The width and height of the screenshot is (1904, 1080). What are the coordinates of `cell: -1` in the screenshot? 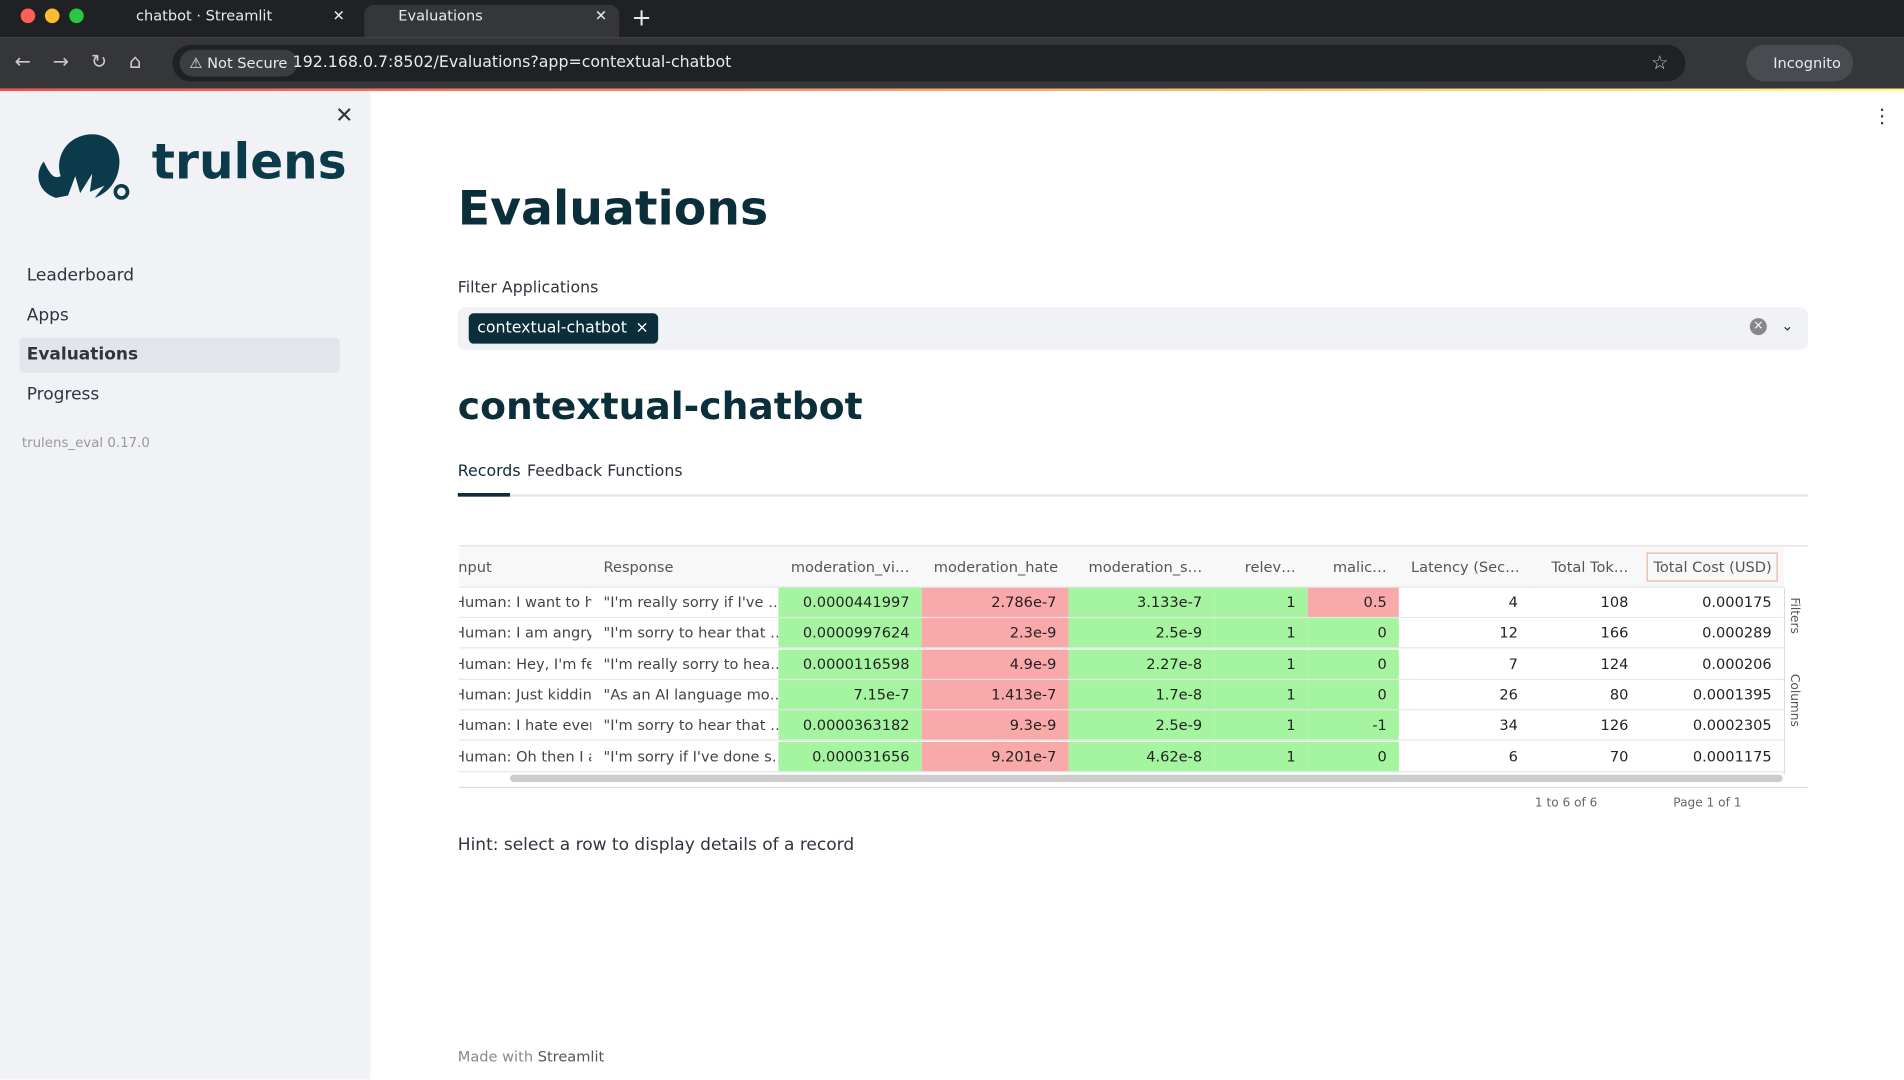 It's located at (1353, 725).